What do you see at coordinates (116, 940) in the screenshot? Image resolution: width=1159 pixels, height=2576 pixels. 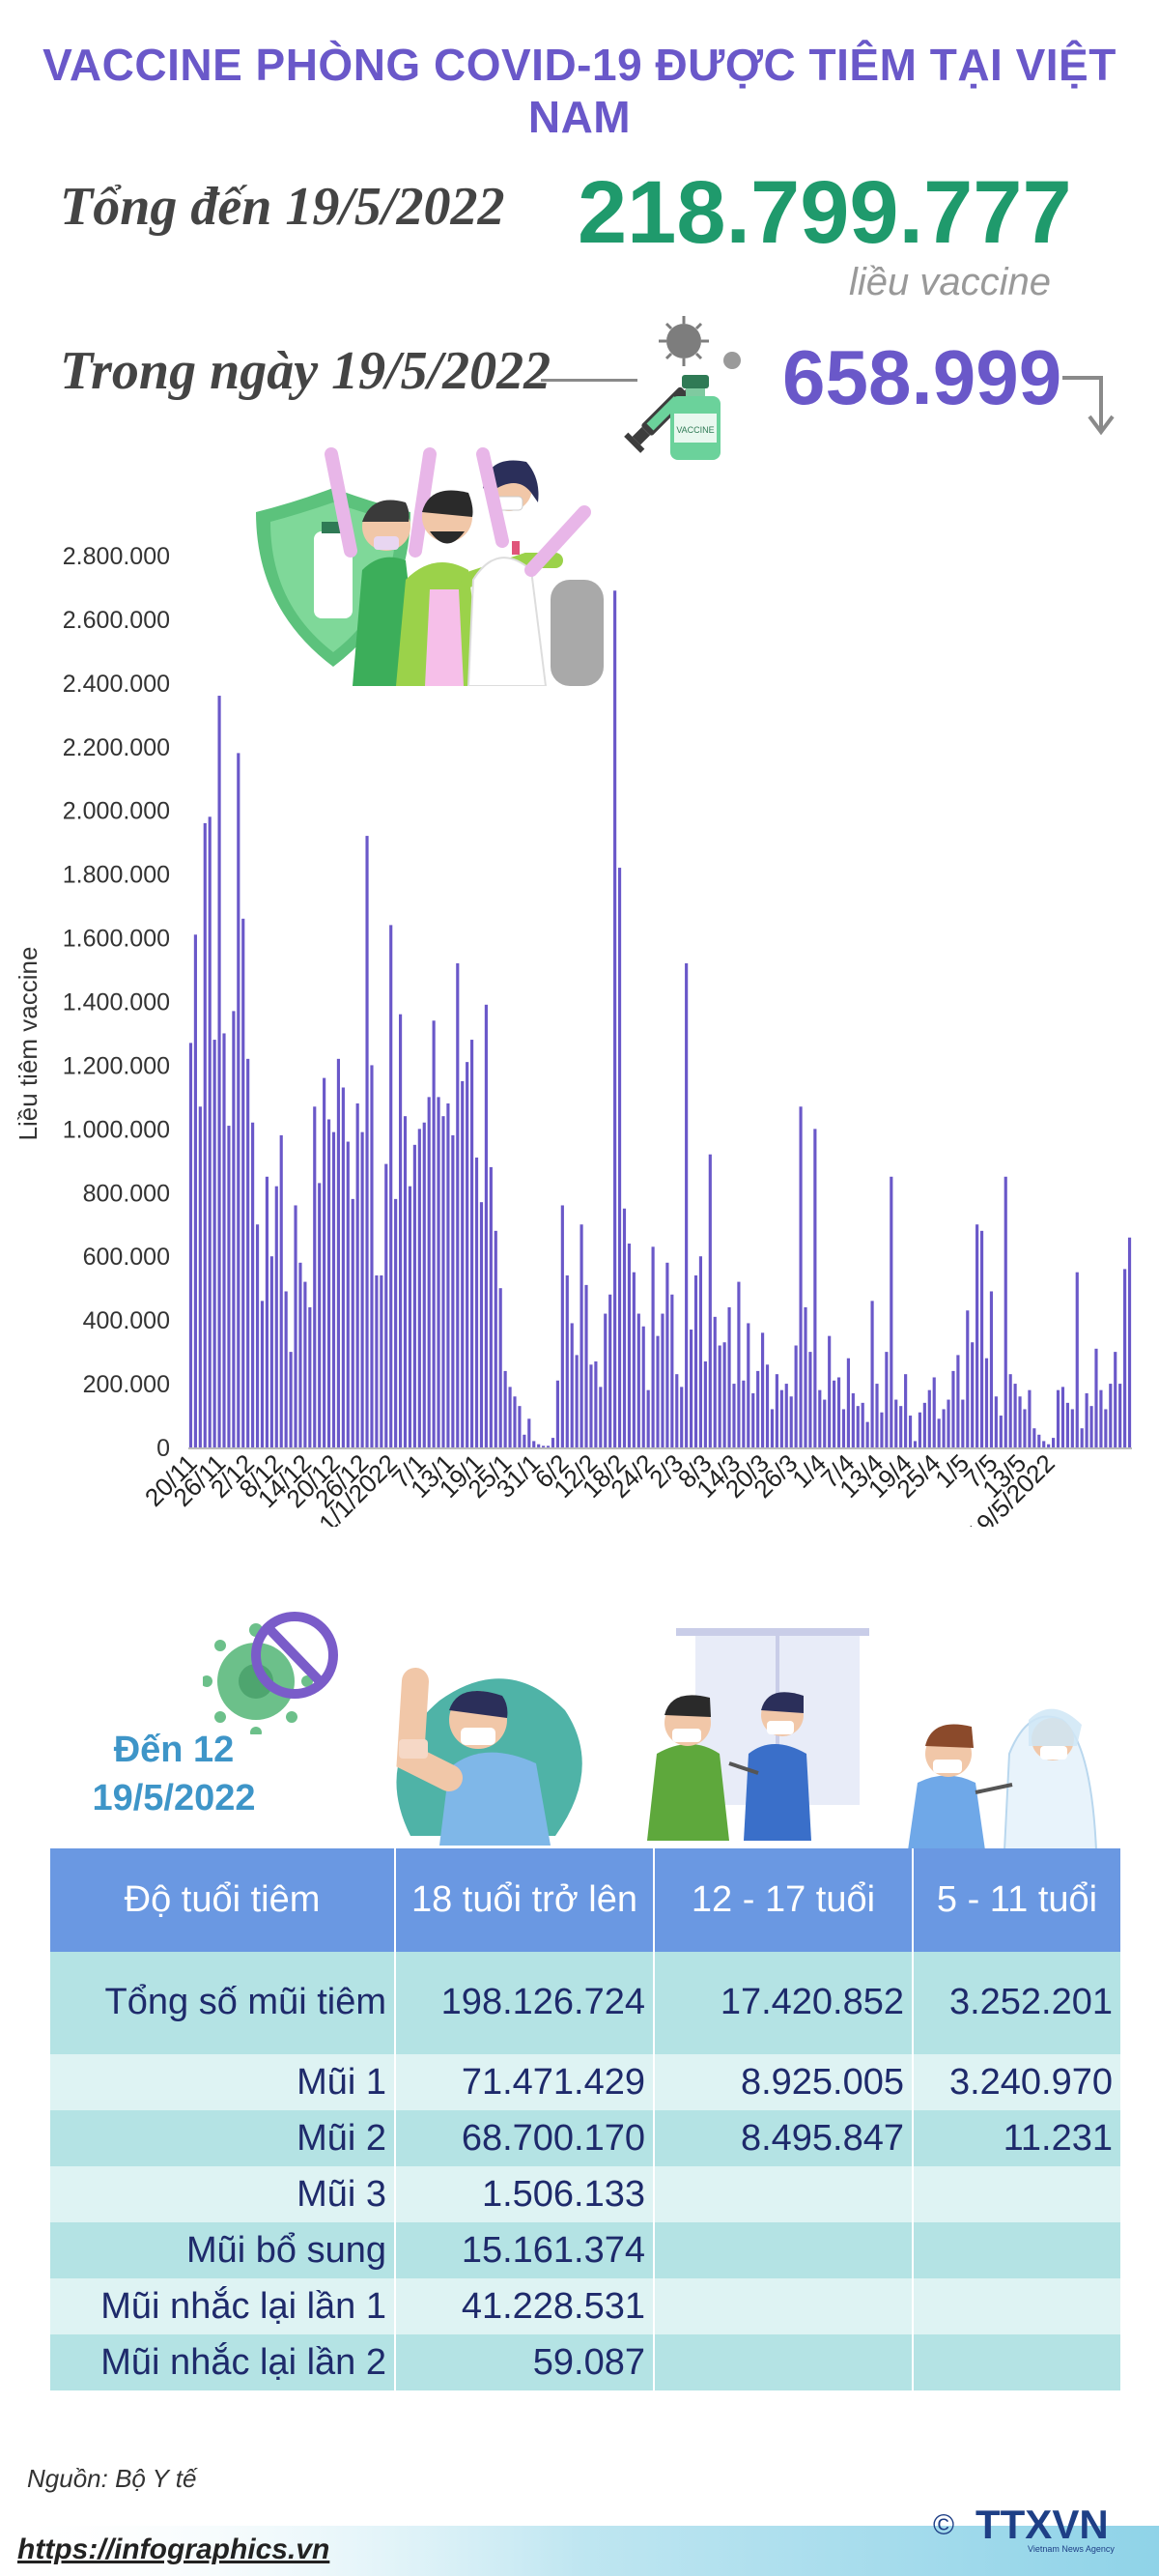 I see `y-tick-label: 1.600.000` at bounding box center [116, 940].